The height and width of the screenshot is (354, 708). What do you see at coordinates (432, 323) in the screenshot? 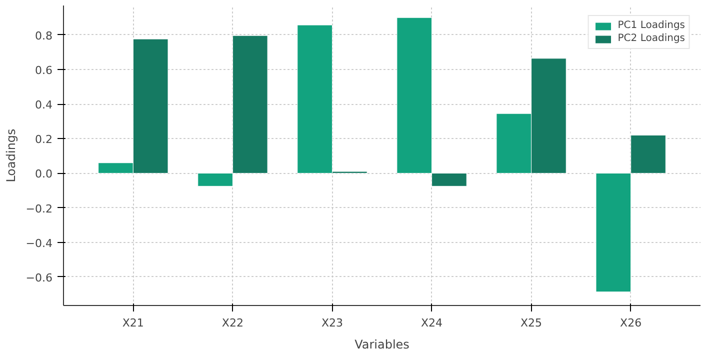
I see `x-tick-label: X24` at bounding box center [432, 323].